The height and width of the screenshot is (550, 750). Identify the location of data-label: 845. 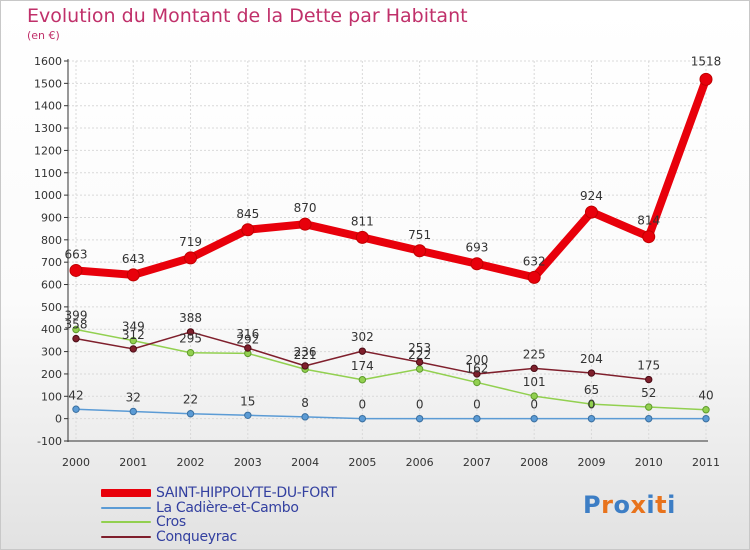
(247, 214).